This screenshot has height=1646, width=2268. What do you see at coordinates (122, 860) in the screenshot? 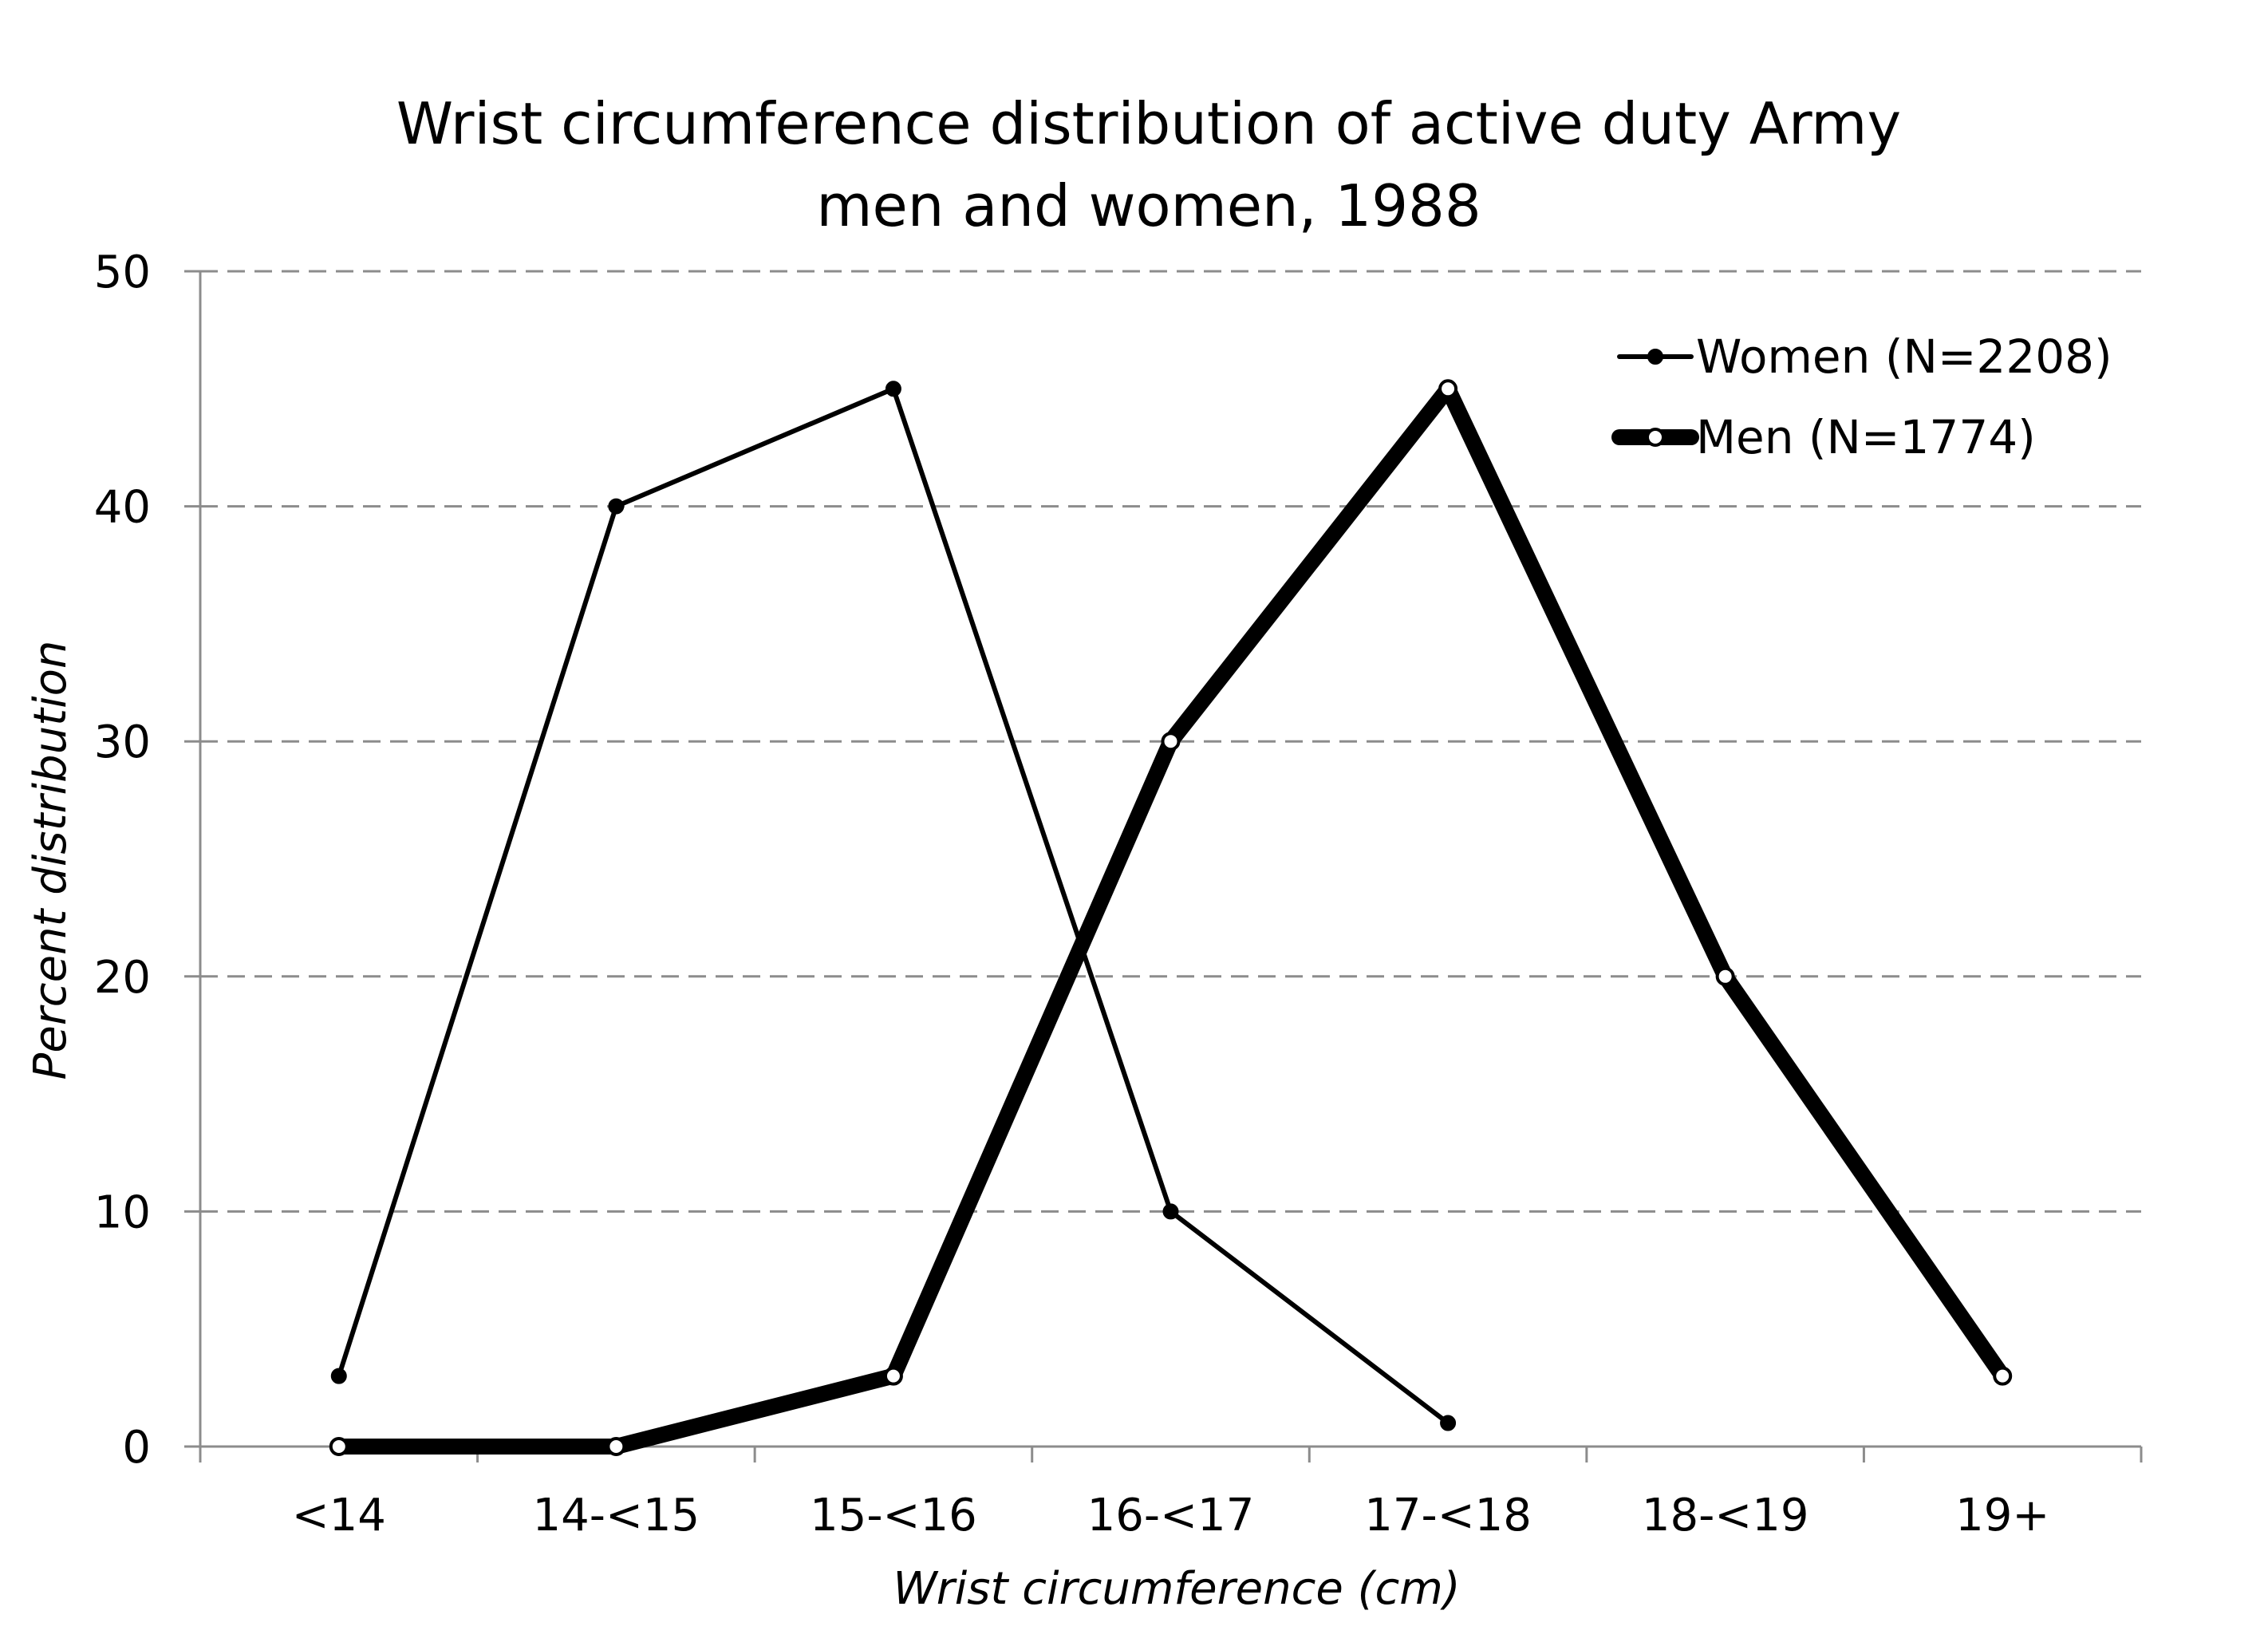
I see `y-tick-labels: 0 10 20 30 40 50` at bounding box center [122, 860].